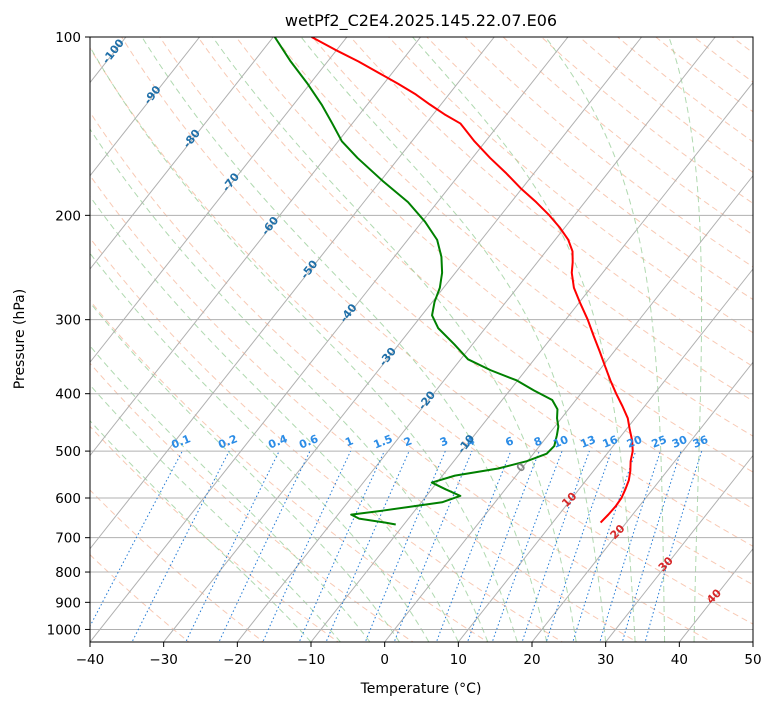 The image size is (775, 708). Describe the element at coordinates (679, 442) in the screenshot. I see `mixing-ratio-label: 30` at that location.